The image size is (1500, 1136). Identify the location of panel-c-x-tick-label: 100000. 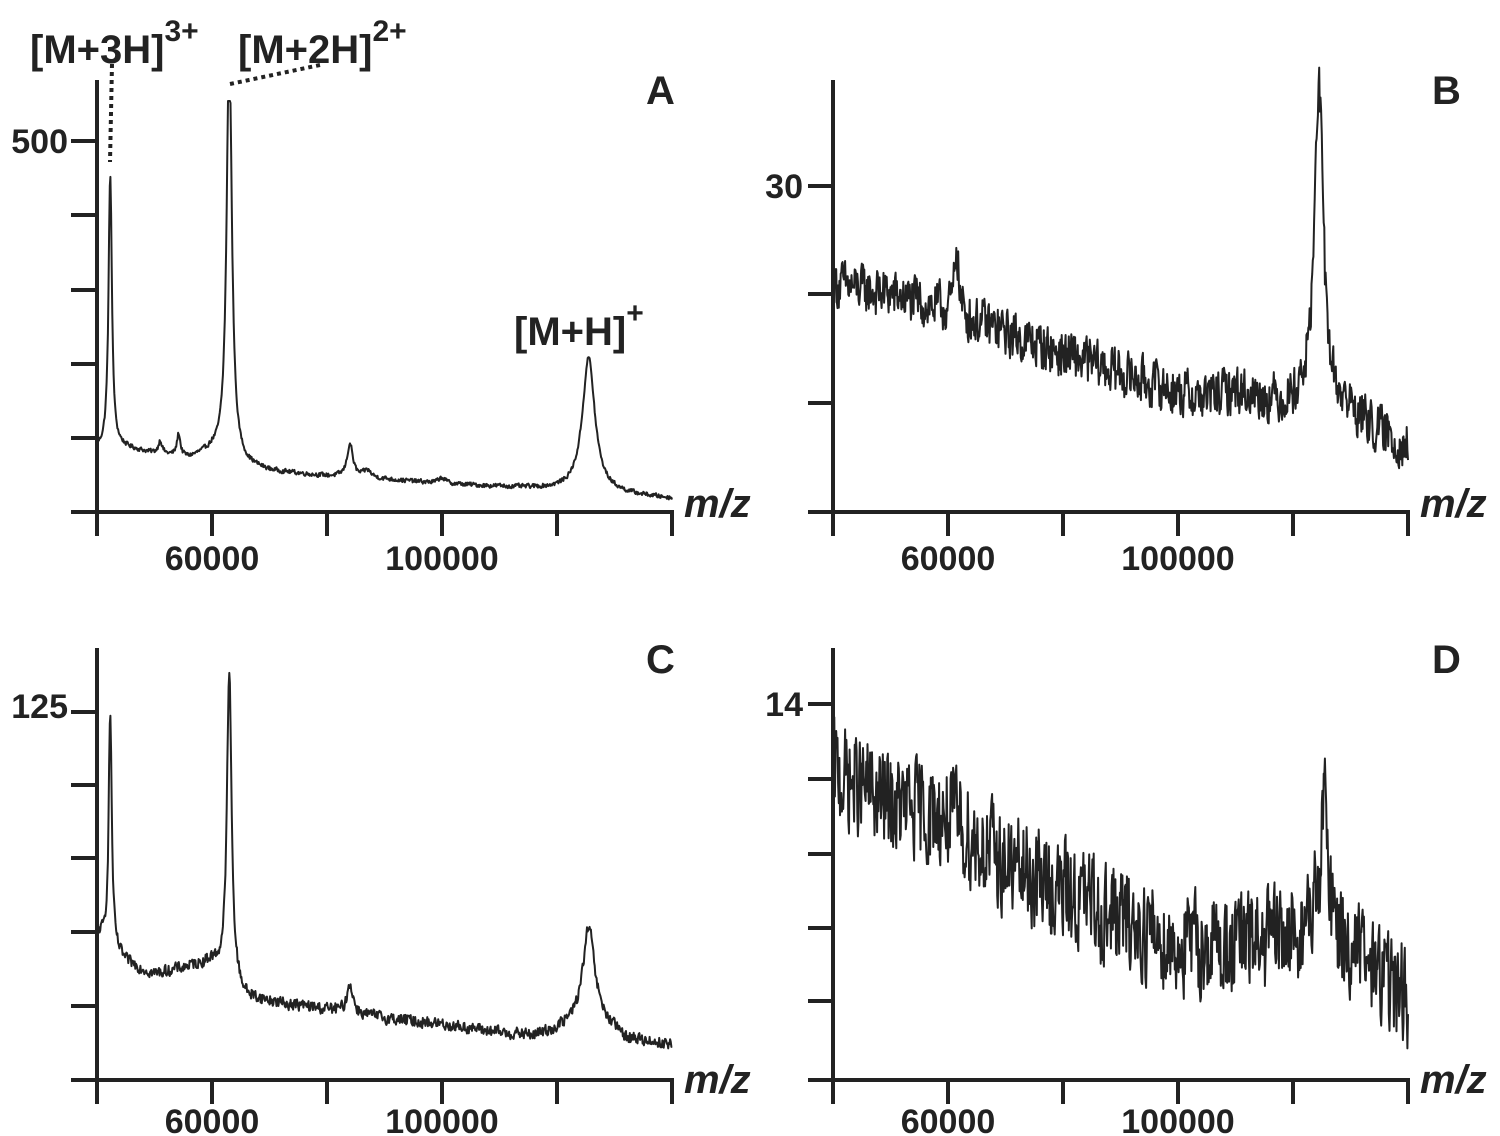
(441, 1119).